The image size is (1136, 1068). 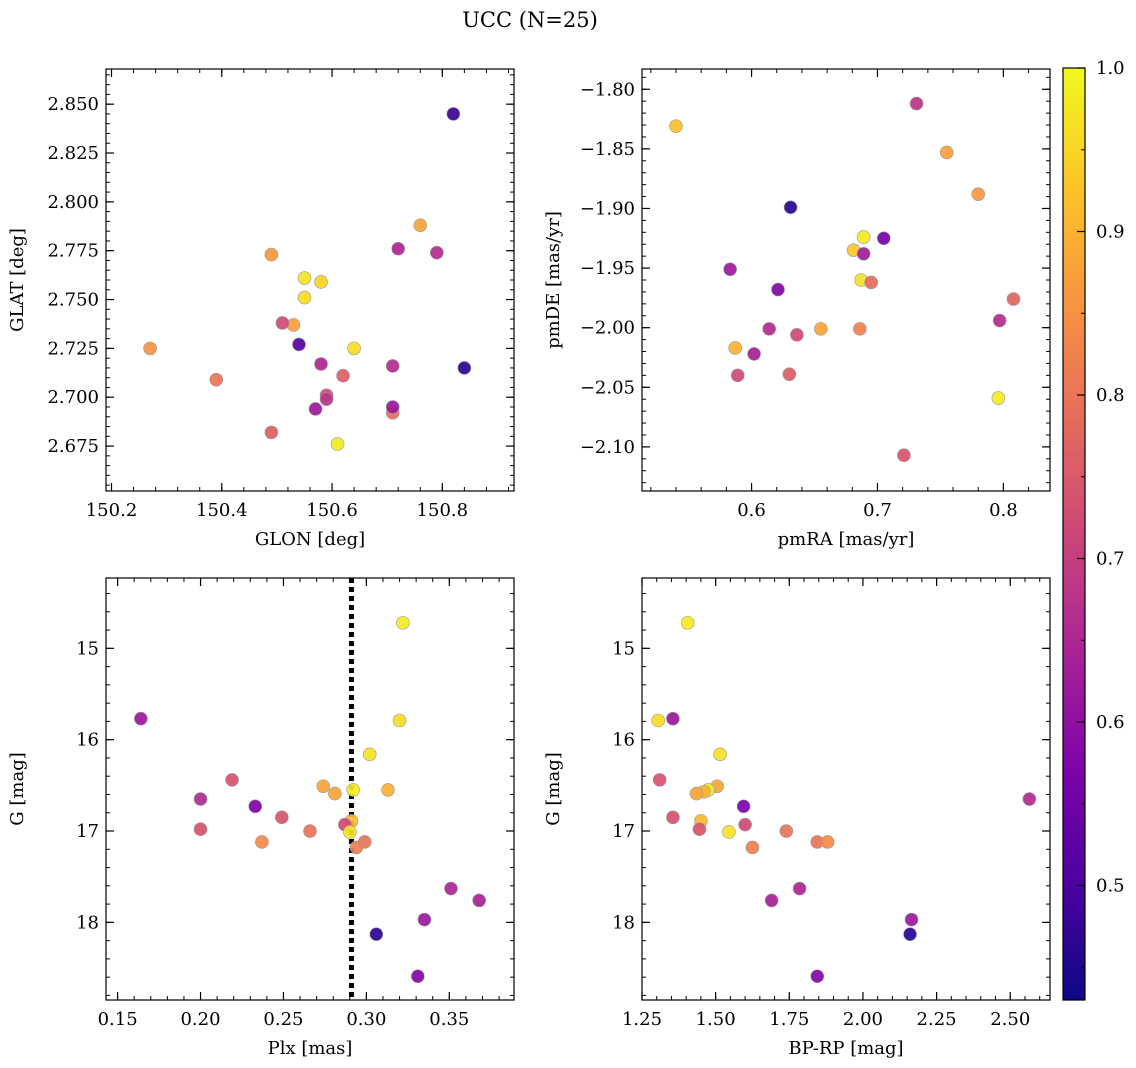 I want to click on colorbar-tick-label: 0.8, so click(x=1110, y=395).